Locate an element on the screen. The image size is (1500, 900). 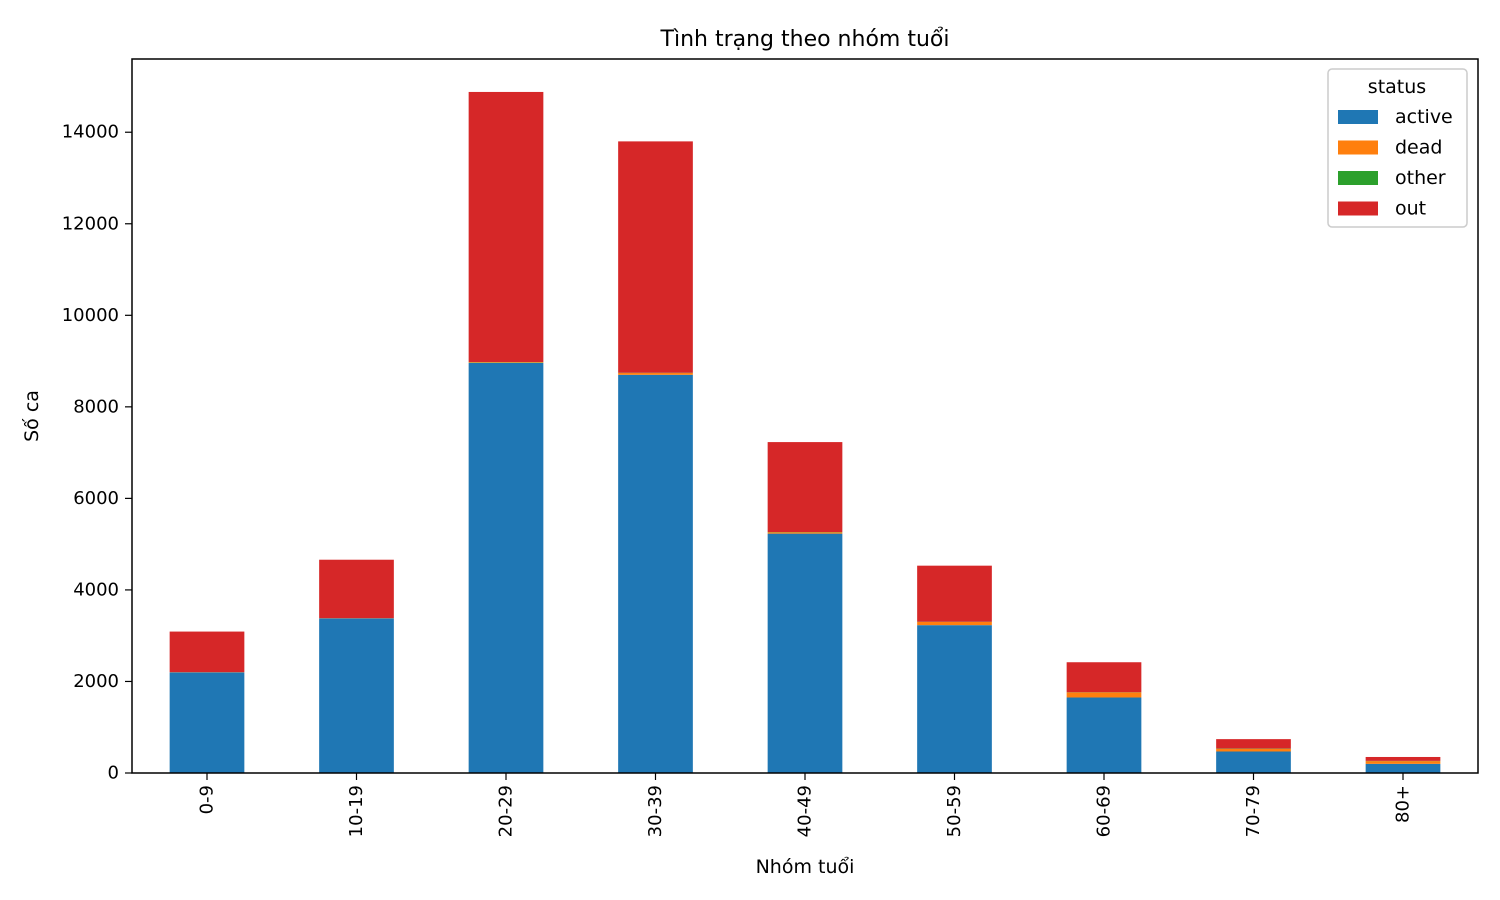
x-tick-label-10-19: 10-19 is located at coordinates (356, 811).